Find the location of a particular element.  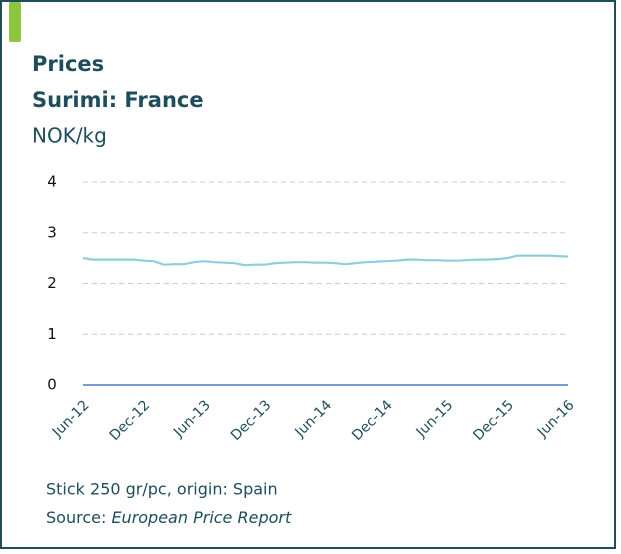

note: Stick 250 gr/pc, origin: Spain is located at coordinates (162, 489).